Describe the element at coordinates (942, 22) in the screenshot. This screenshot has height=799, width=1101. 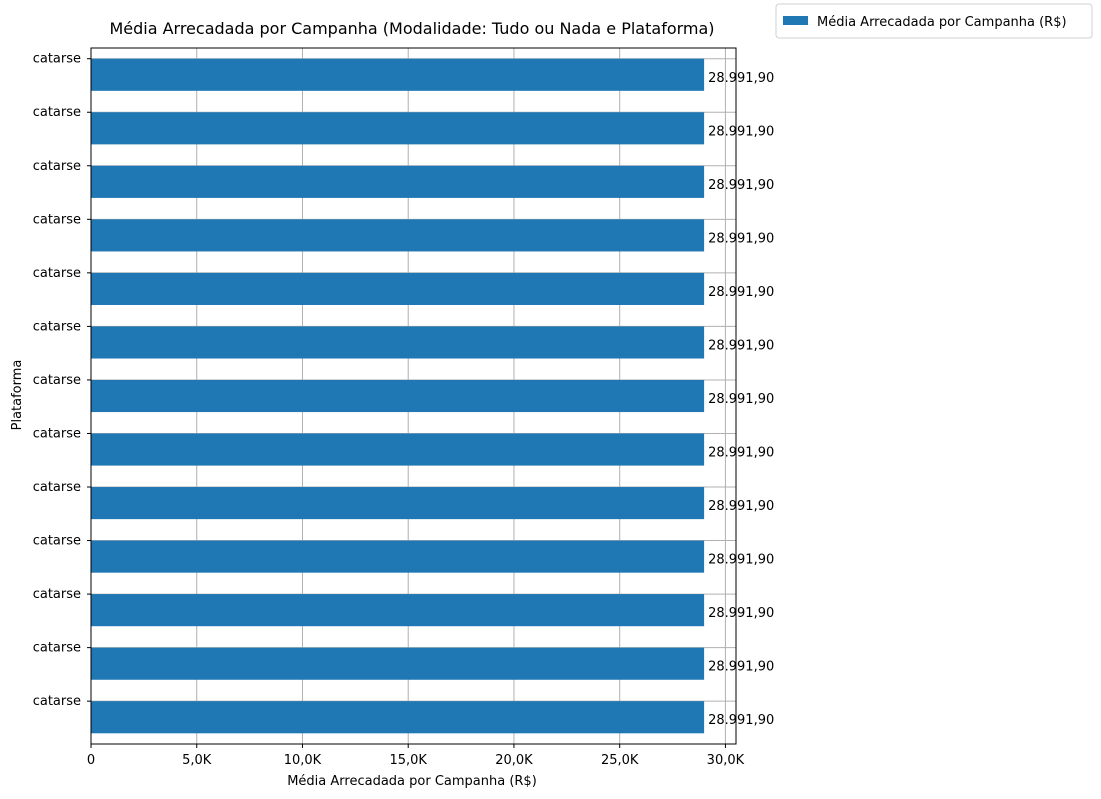
I see `legend-entry: Média Arrecadada por Campanha (R$)` at that location.